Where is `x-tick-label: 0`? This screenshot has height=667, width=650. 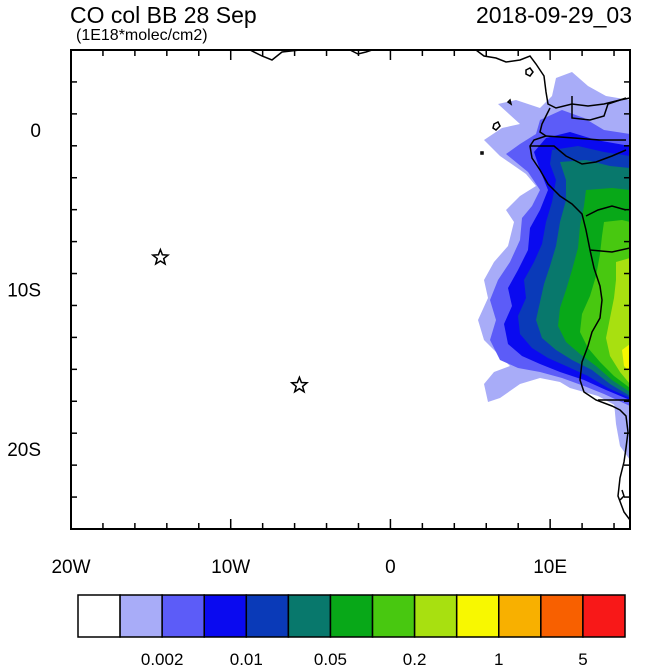 x-tick-label: 0 is located at coordinates (390, 567).